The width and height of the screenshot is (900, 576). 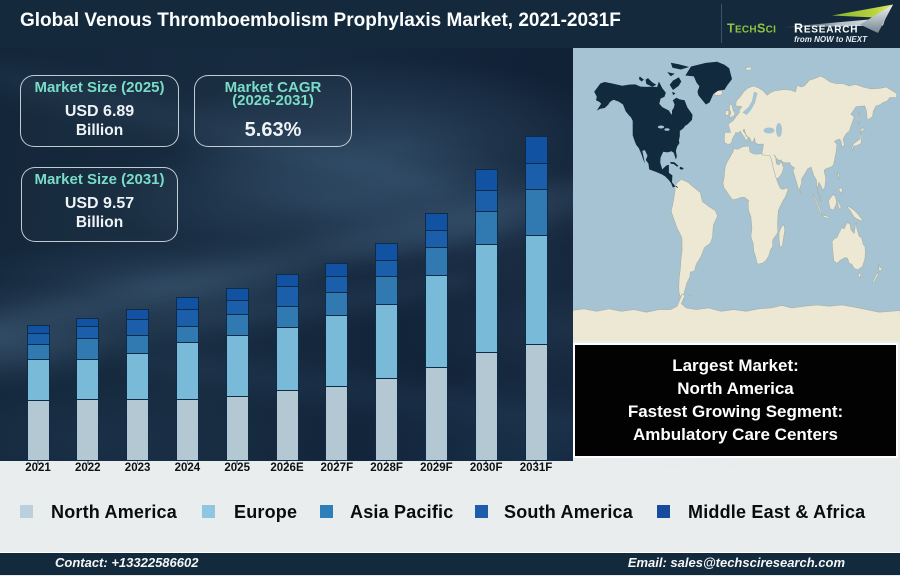 What do you see at coordinates (826, 29) in the screenshot?
I see `svg-text: RESEARCH` at bounding box center [826, 29].